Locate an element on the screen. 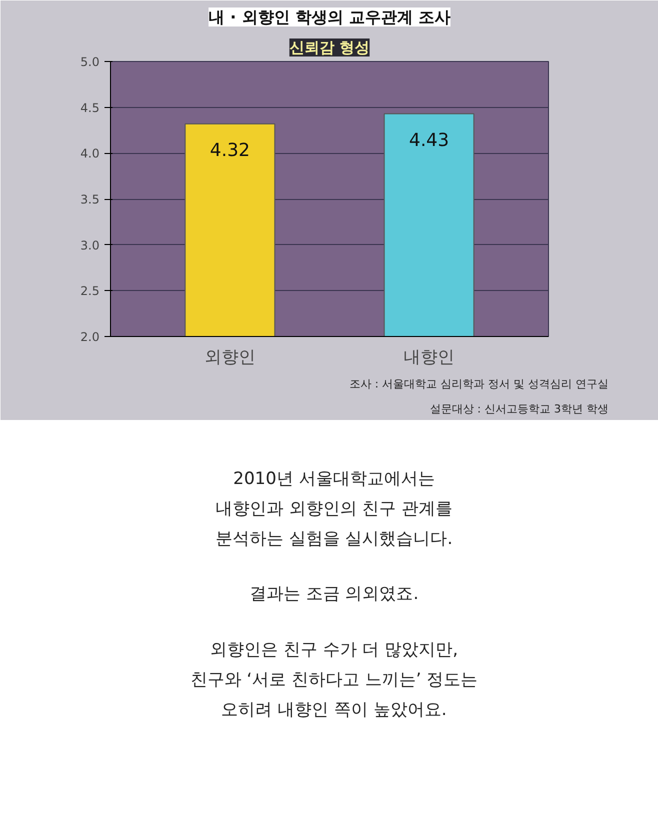 Image resolution: width=658 pixels, height=822 pixels. y-tick-label: 3.0 is located at coordinates (90, 245).